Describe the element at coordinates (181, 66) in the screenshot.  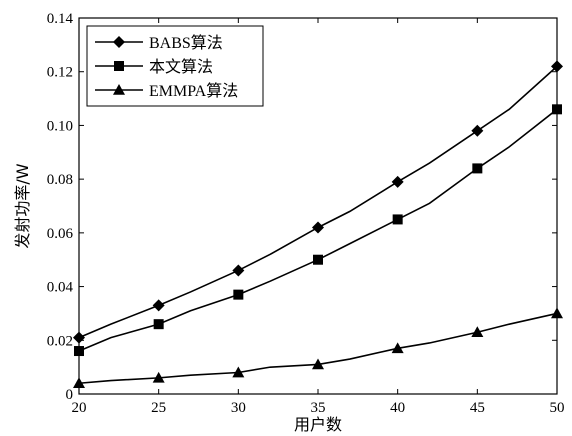
I see `legend-label-2: 本文算法` at that location.